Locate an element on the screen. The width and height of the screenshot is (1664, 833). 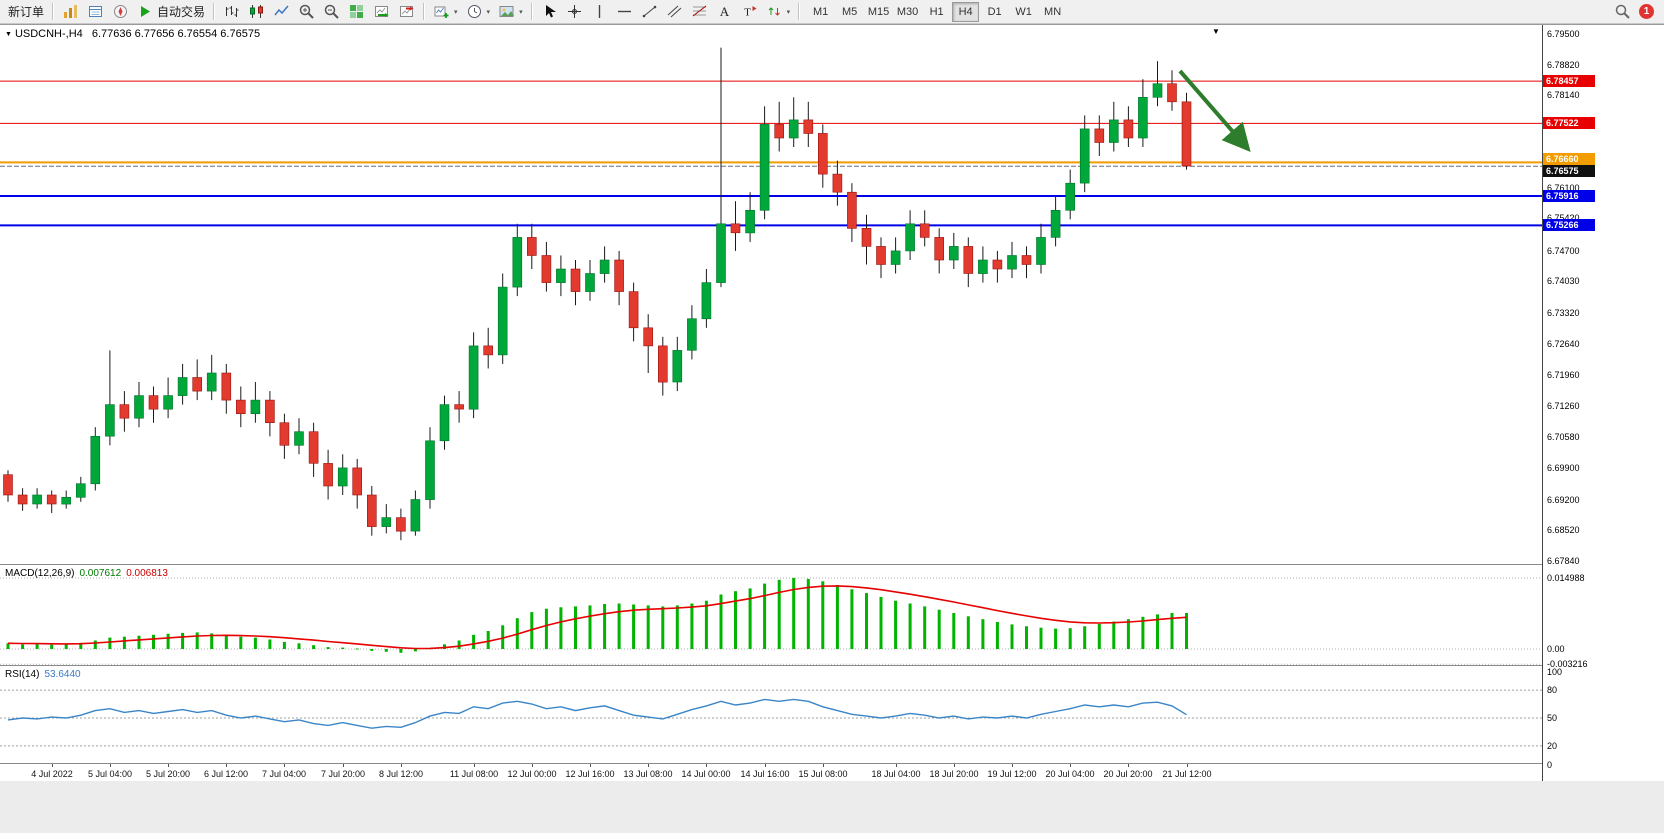
chart-bars-button is located at coordinates (231, 11).